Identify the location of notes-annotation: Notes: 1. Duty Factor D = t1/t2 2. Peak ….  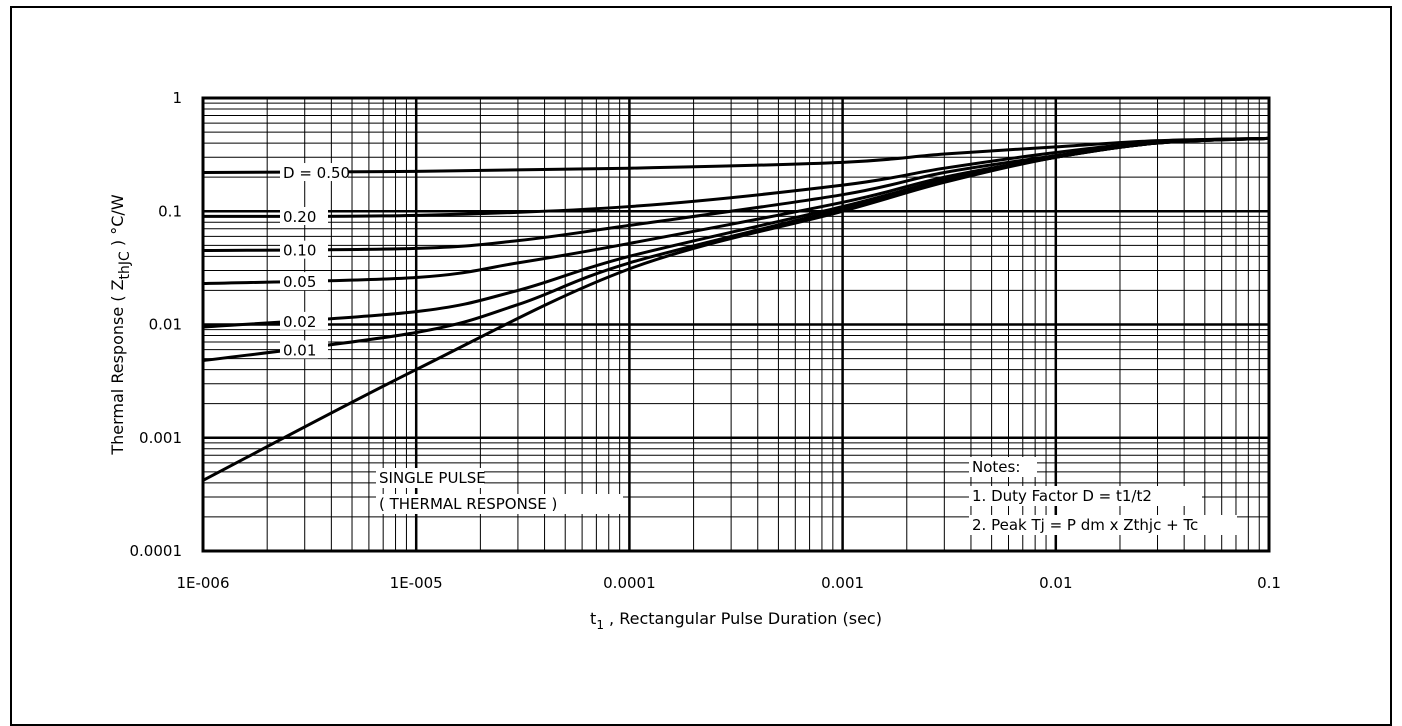
(1103, 496).